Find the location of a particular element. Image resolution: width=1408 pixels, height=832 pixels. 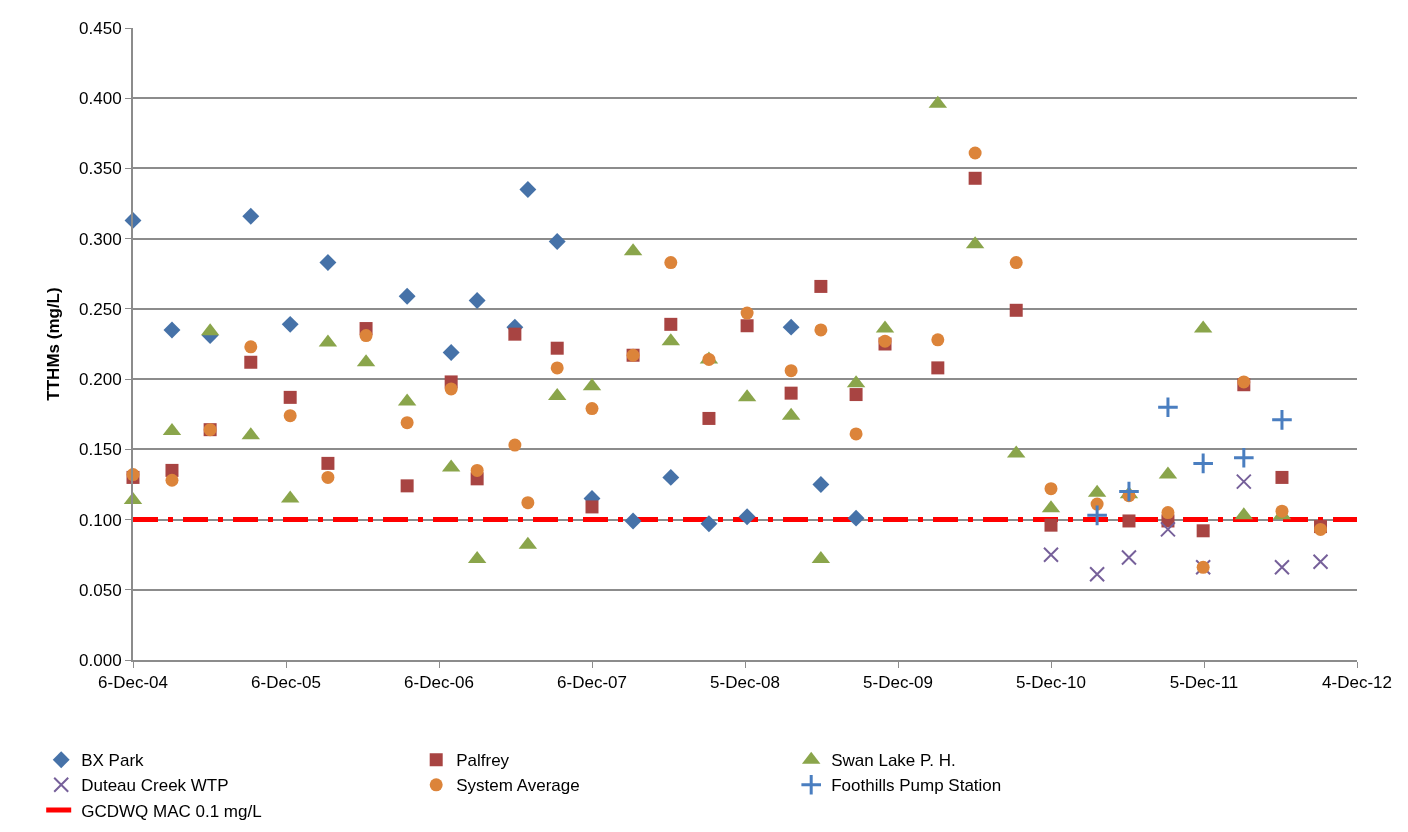

y-tick-label: 0.000 is located at coordinates (100, 660).